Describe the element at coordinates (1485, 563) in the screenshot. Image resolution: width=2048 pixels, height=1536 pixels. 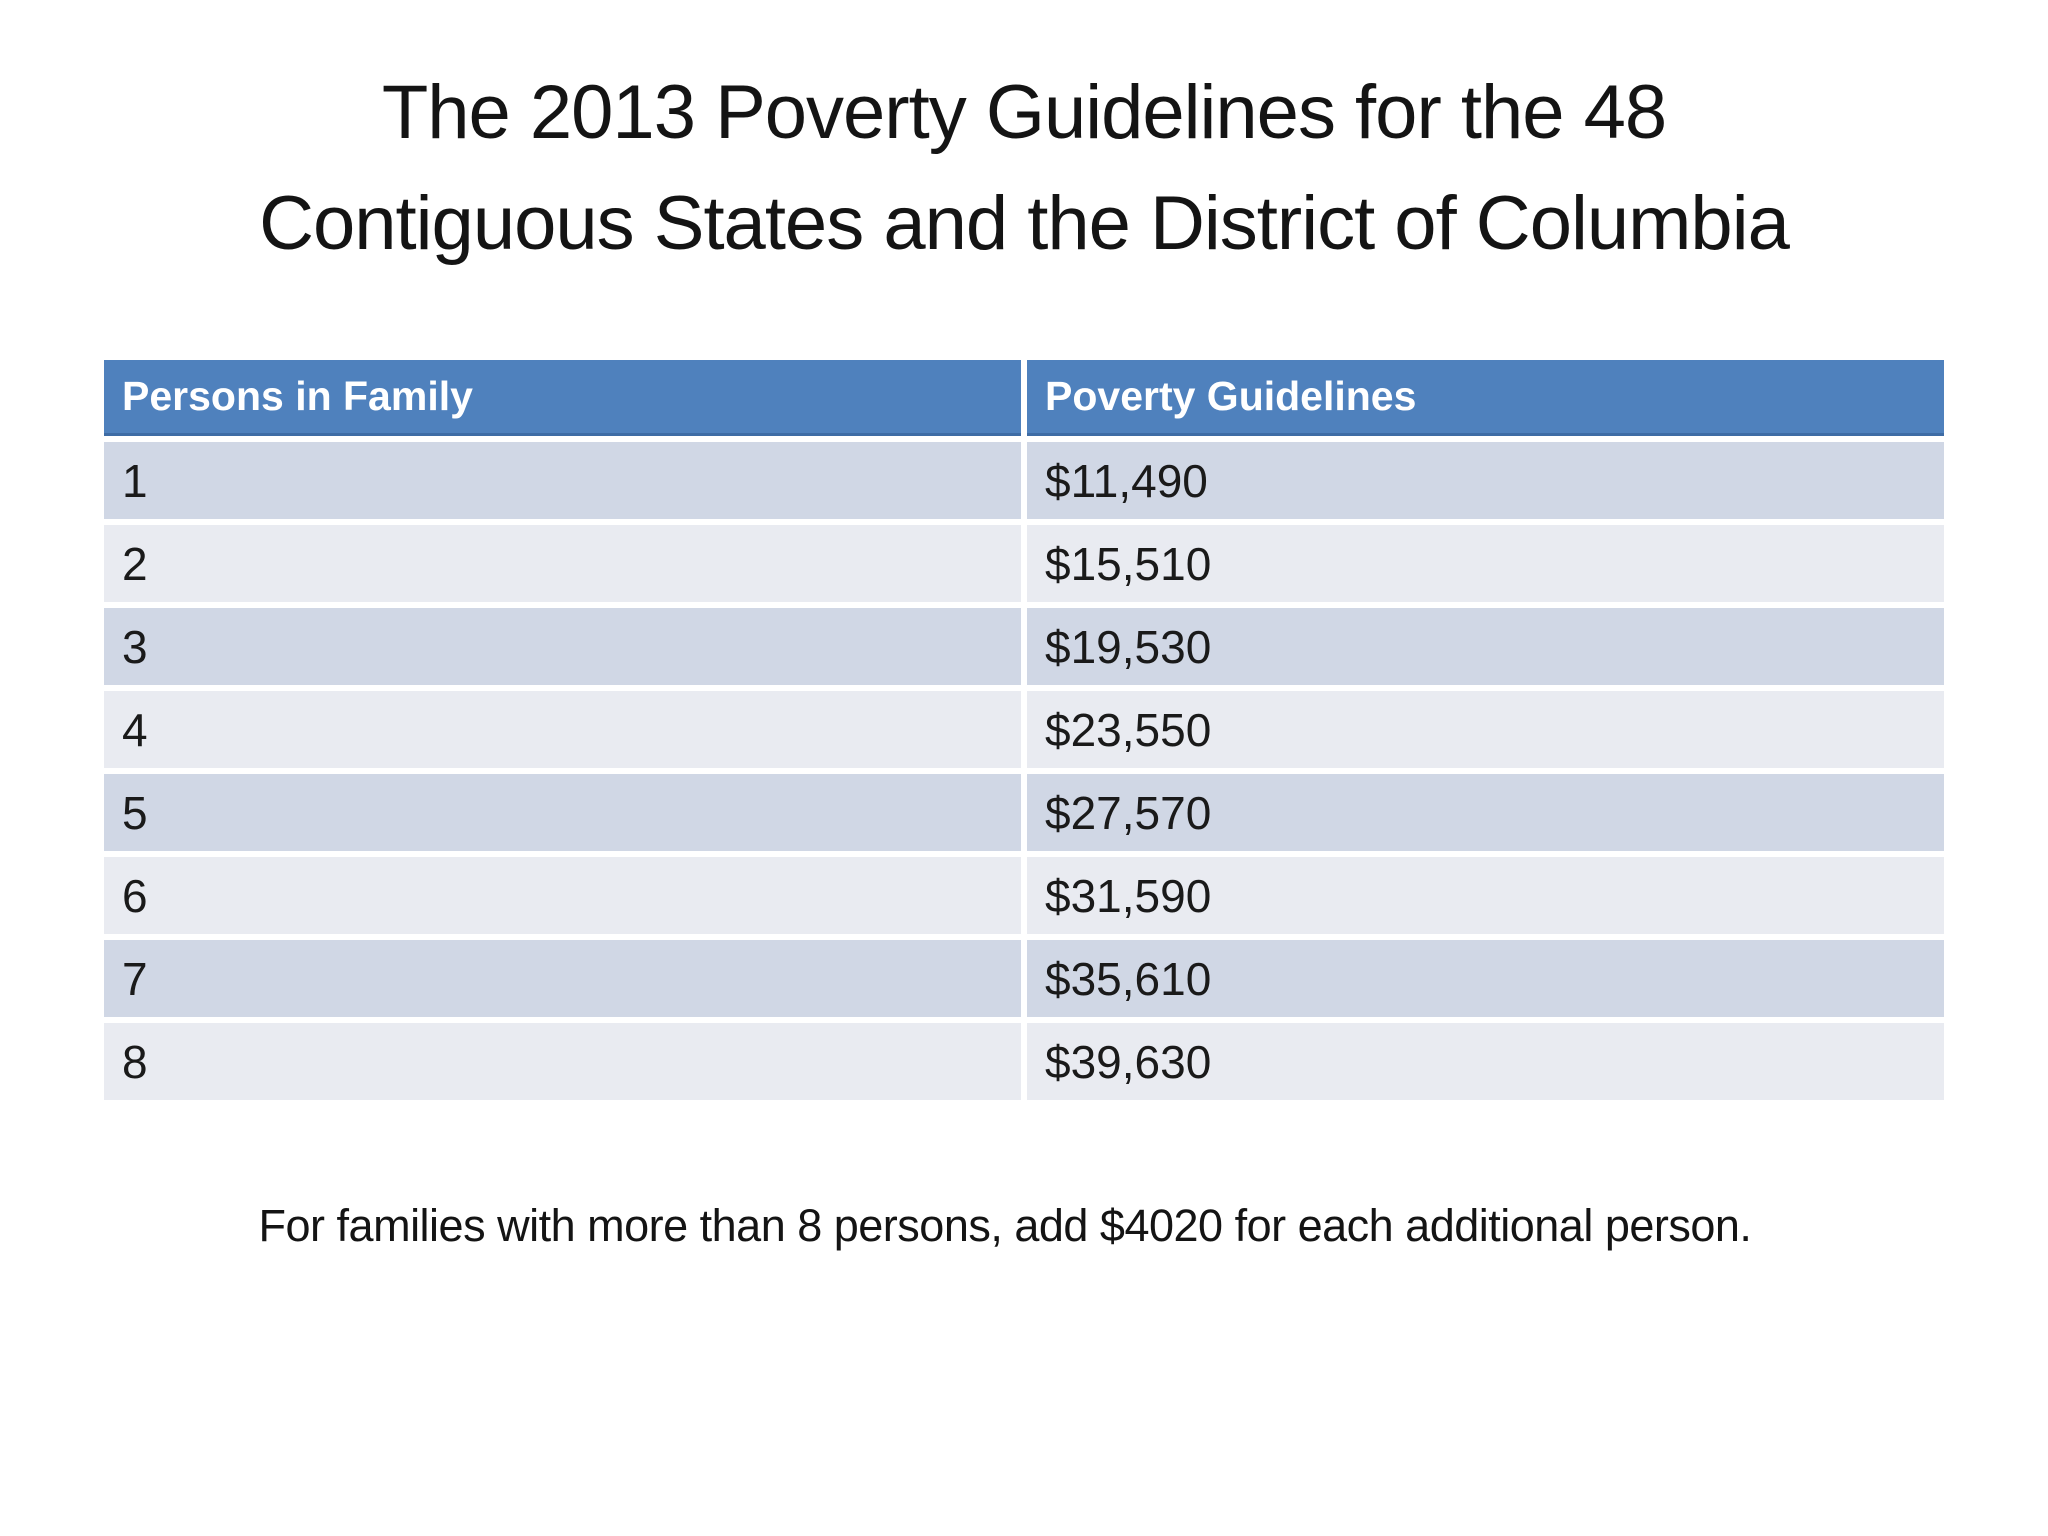
I see `table-cell-guideline: $15,510` at that location.